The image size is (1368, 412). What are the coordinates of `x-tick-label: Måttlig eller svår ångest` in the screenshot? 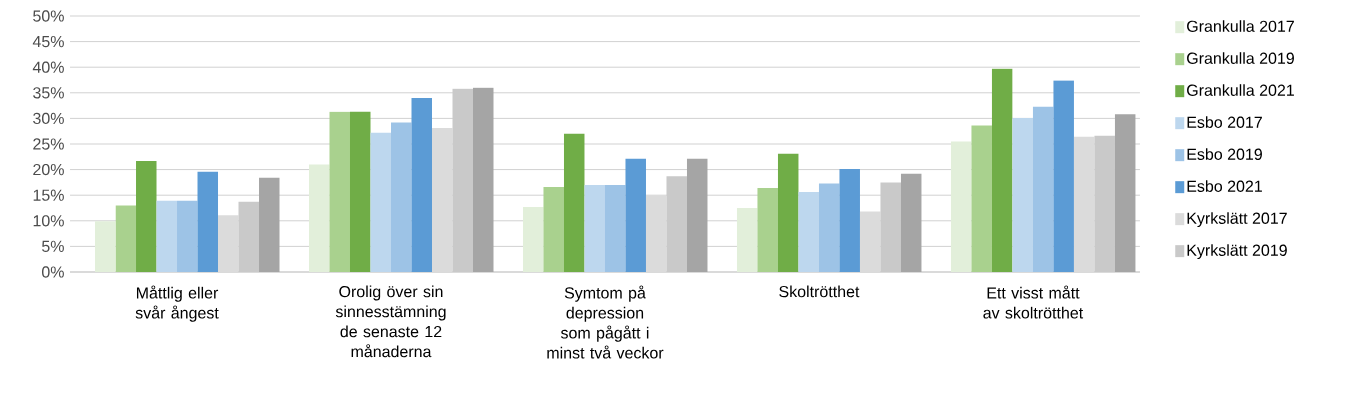 It's located at (177, 303).